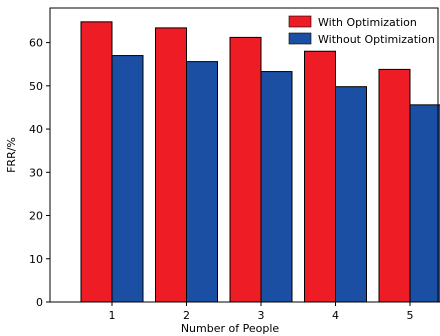 The width and height of the screenshot is (440, 336). I want to click on x-tick-label: 1, so click(112, 315).